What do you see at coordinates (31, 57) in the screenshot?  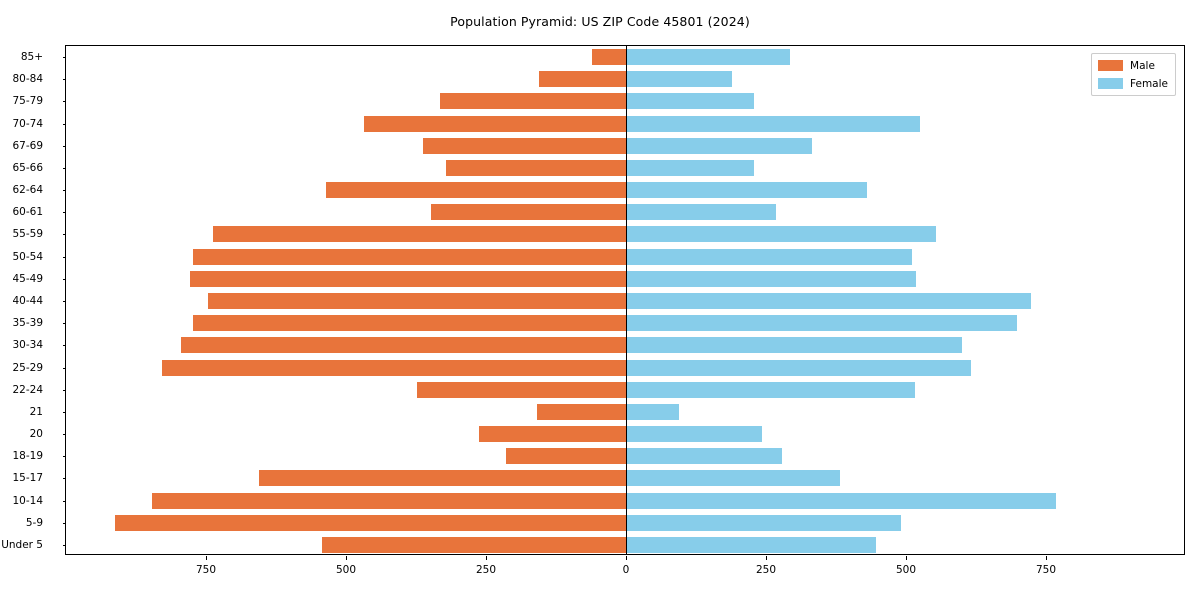 I see `y-axis-tick-label: 85+` at bounding box center [31, 57].